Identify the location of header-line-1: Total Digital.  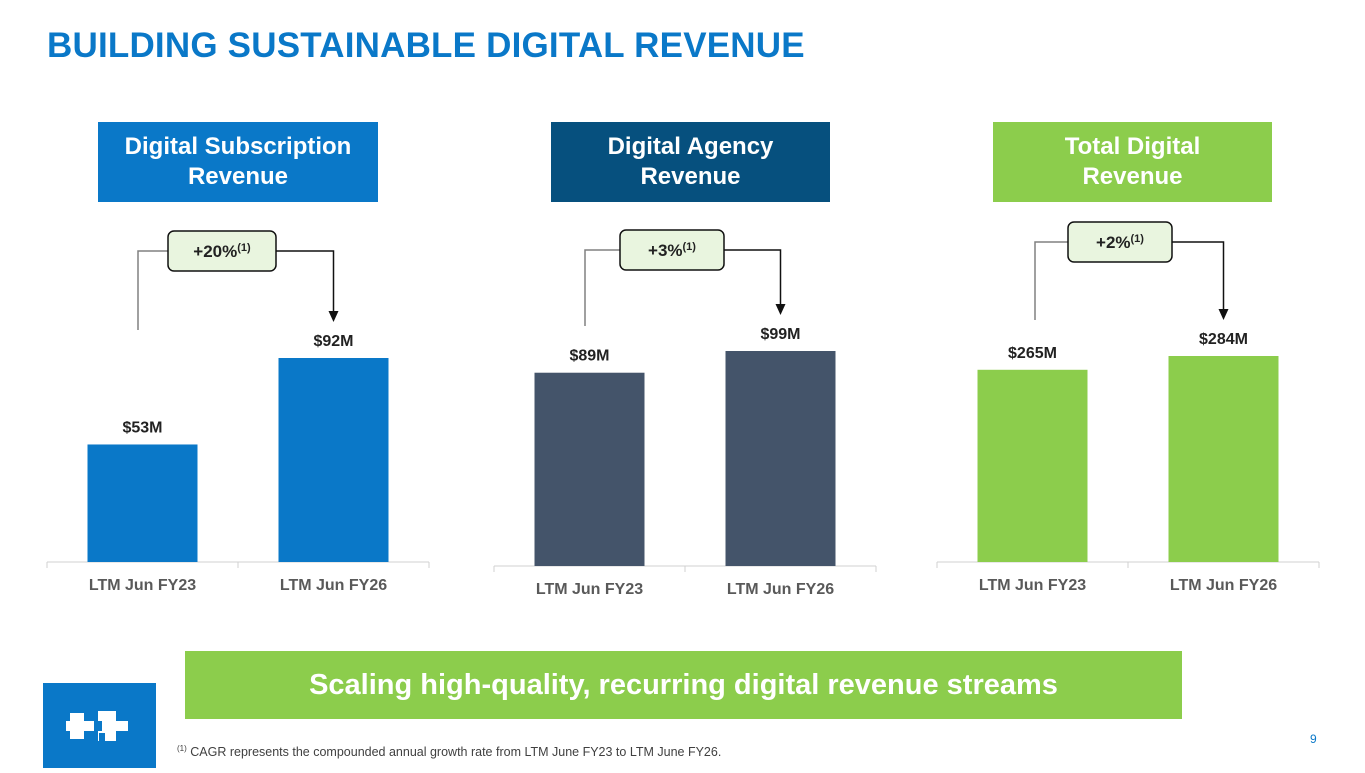
(1132, 146).